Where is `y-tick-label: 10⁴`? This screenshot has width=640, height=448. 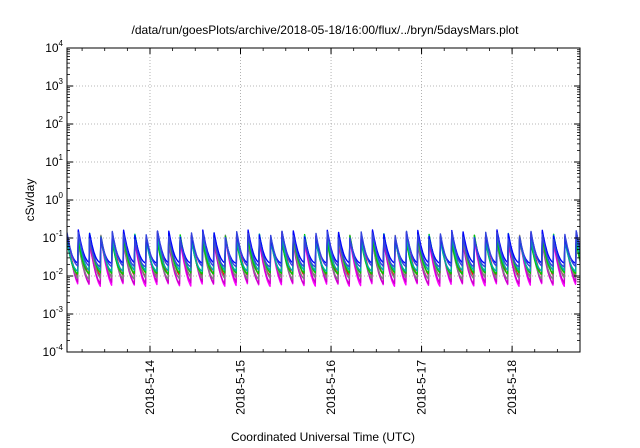
y-tick-label: 10⁴ is located at coordinates (54, 47).